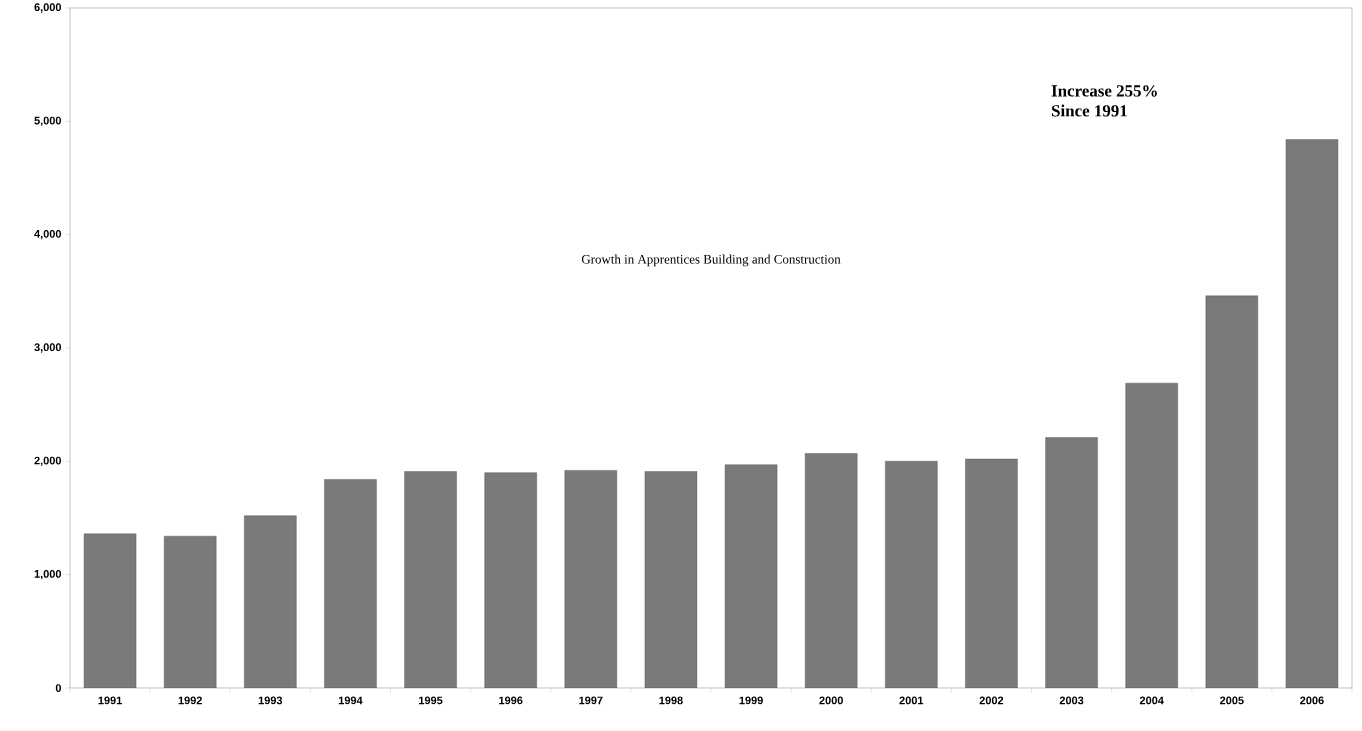  What do you see at coordinates (48, 234) in the screenshot?
I see `y-tick-label: 4,000` at bounding box center [48, 234].